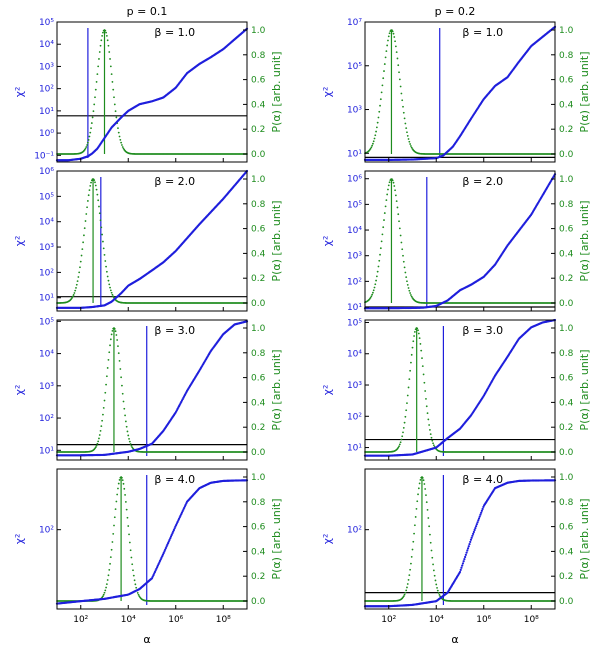 This screenshot has height=650, width=600. I want to click on probability-series, so click(152, 539).